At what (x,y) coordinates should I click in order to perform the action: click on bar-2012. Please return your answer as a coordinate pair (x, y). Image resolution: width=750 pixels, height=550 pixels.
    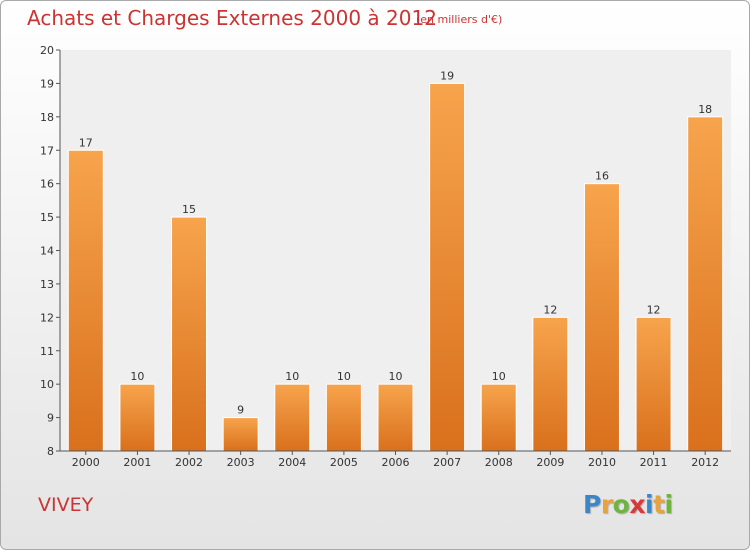
    Looking at the image, I should click on (705, 284).